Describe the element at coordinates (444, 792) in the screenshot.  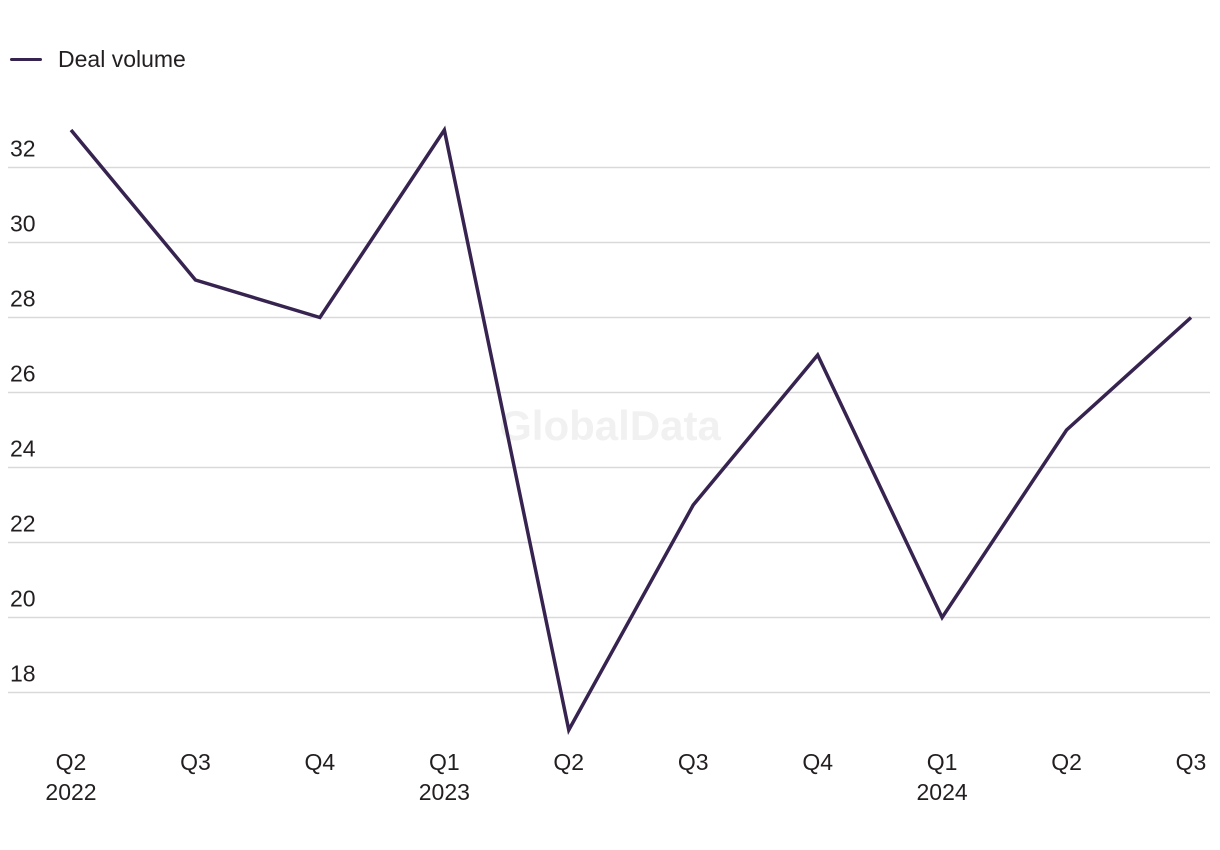
I see `x-tick-year-label: 2023` at that location.